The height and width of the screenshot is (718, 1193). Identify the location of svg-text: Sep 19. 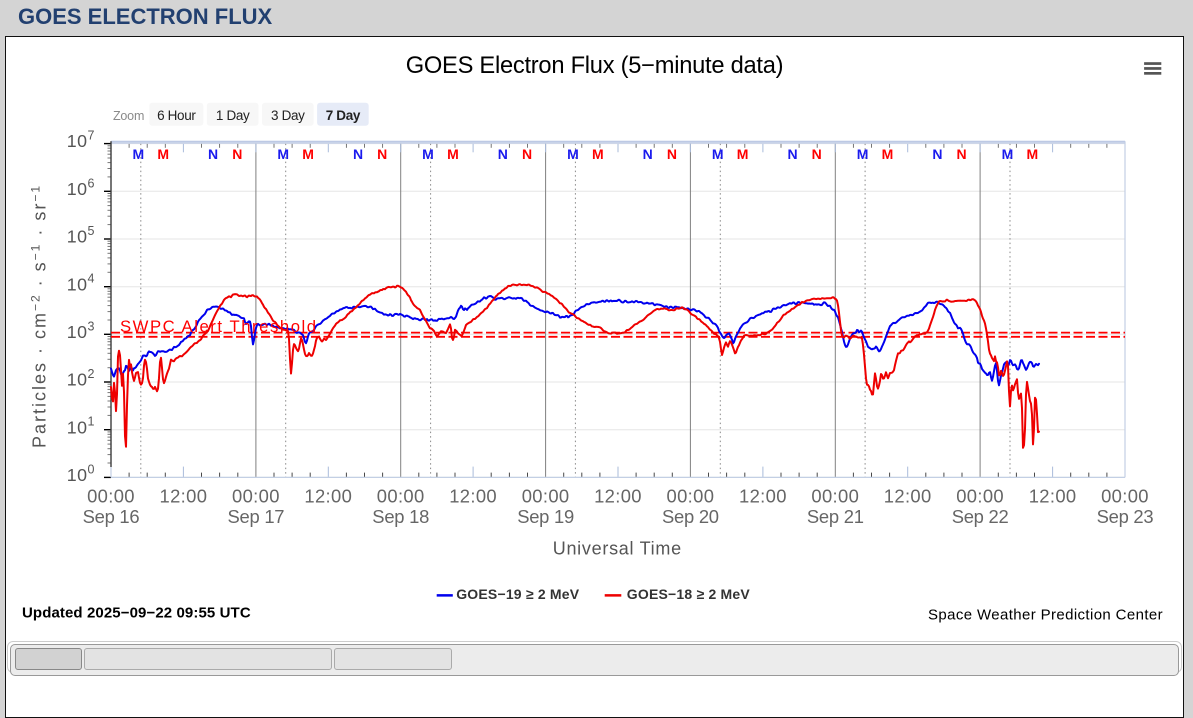
(545, 516).